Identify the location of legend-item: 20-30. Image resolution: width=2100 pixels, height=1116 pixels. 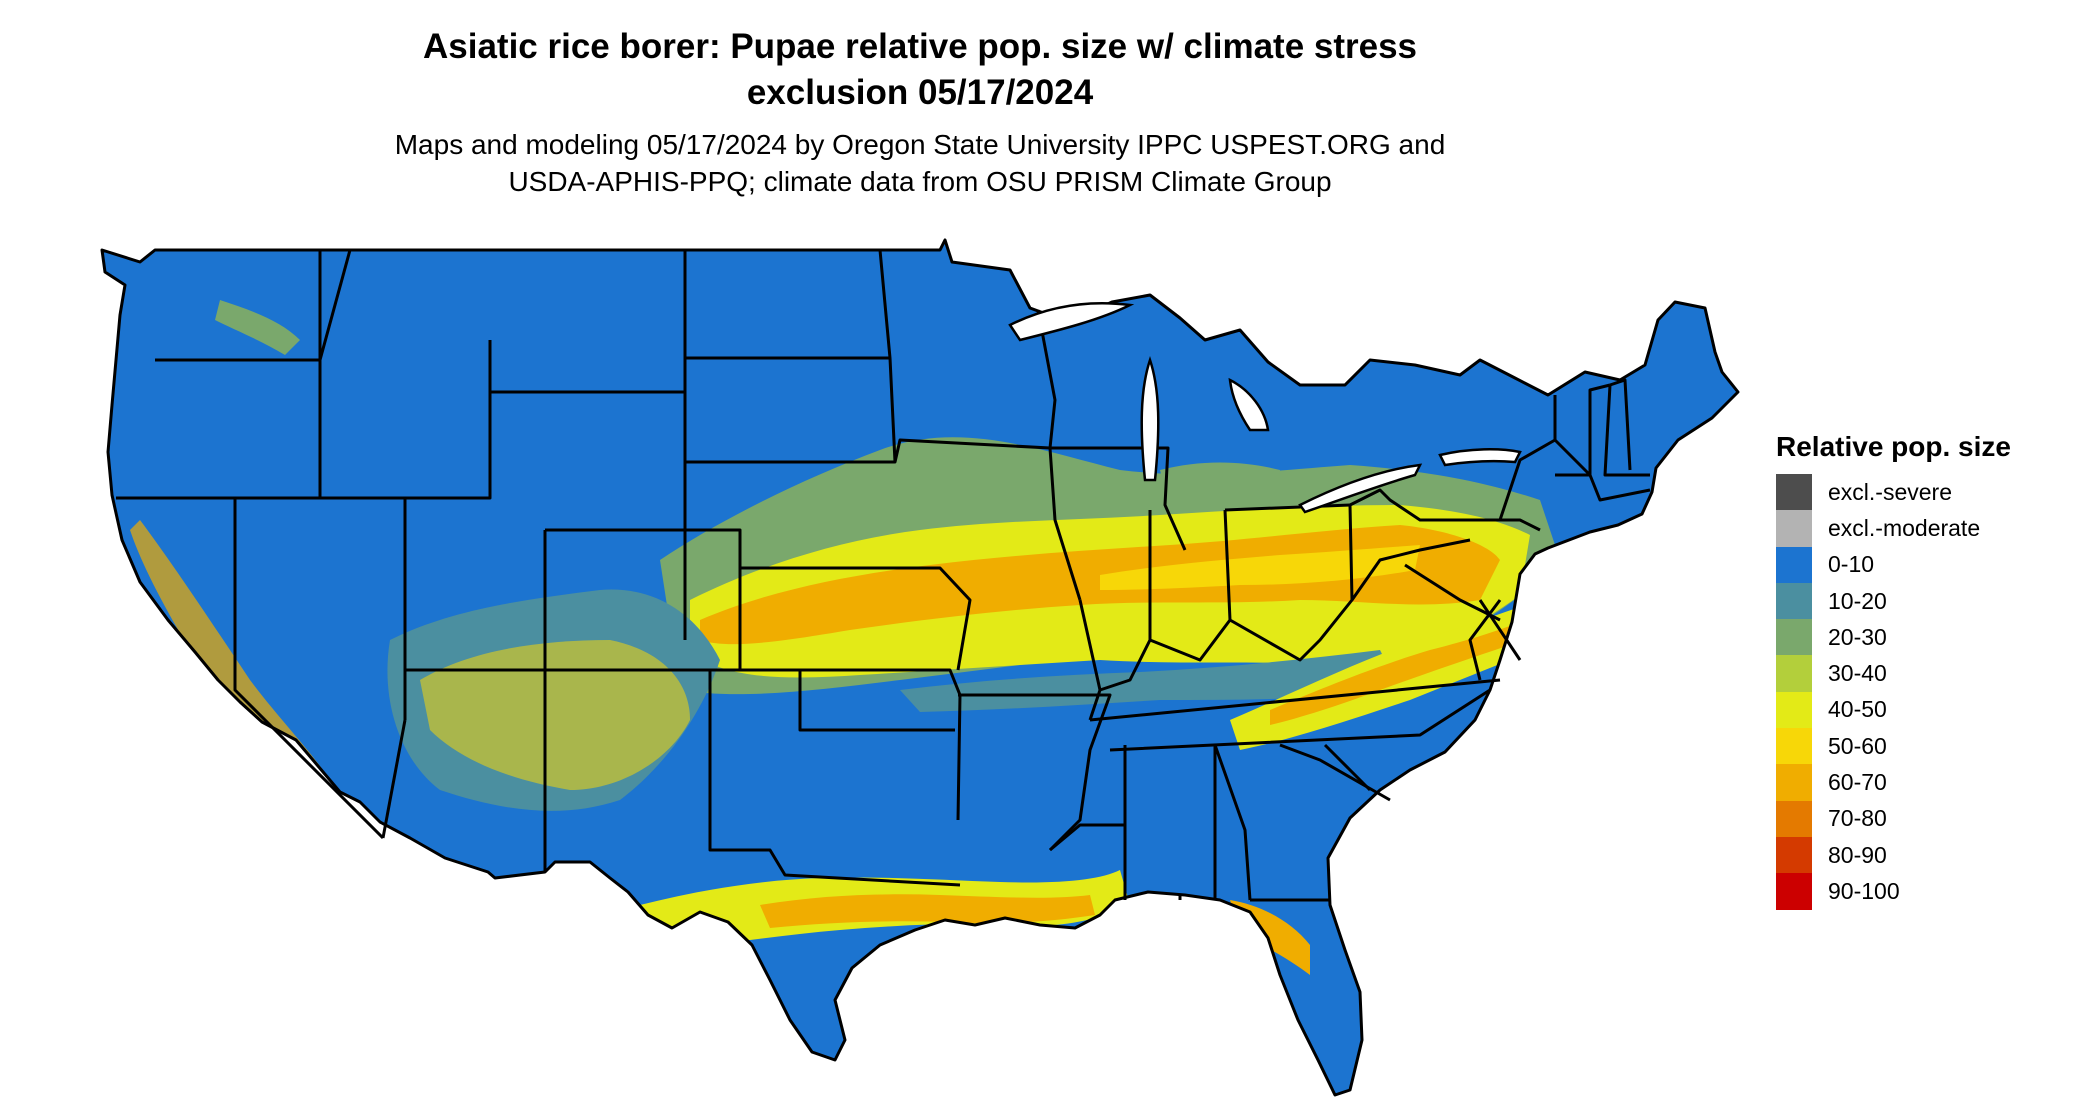
(1893, 637).